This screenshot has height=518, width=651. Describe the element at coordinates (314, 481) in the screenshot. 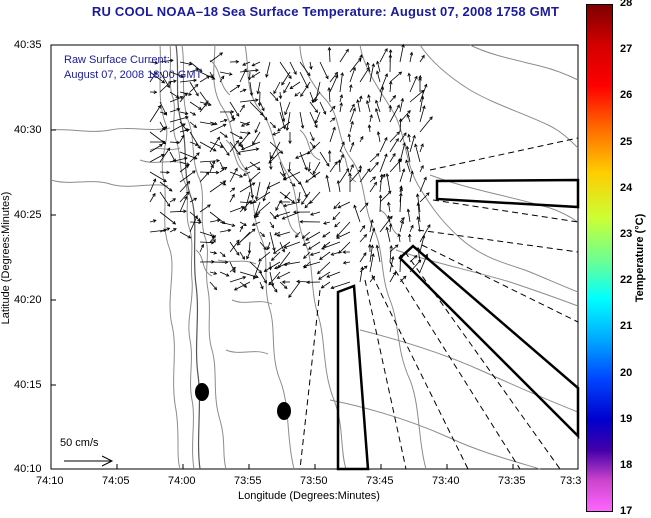

I see `x-tick-label: 73:50` at that location.